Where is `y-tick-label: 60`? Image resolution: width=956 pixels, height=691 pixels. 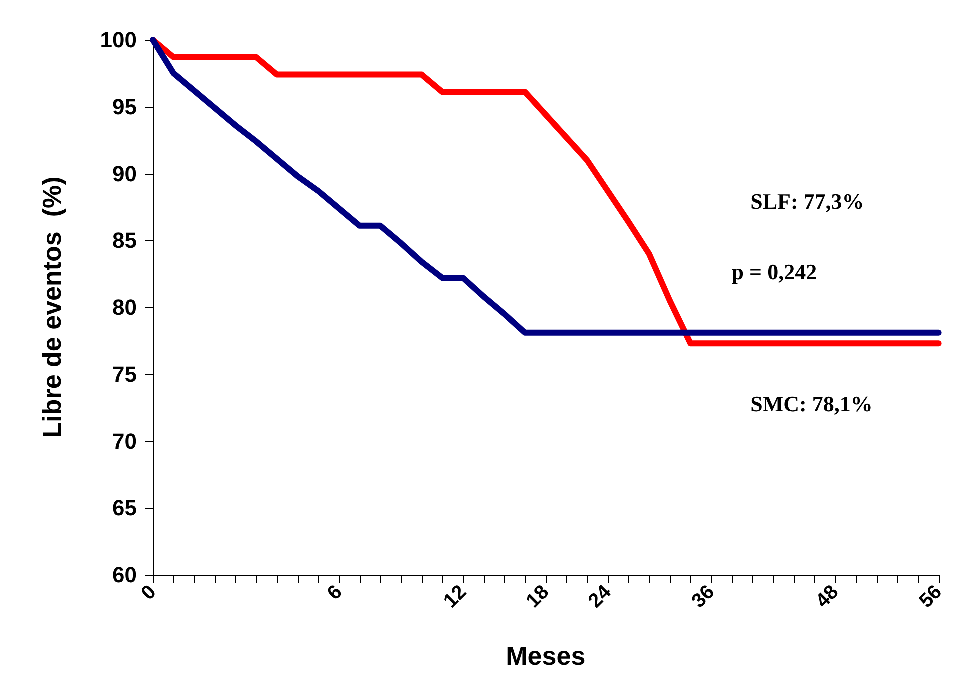 y-tick-label: 60 is located at coordinates (124, 575).